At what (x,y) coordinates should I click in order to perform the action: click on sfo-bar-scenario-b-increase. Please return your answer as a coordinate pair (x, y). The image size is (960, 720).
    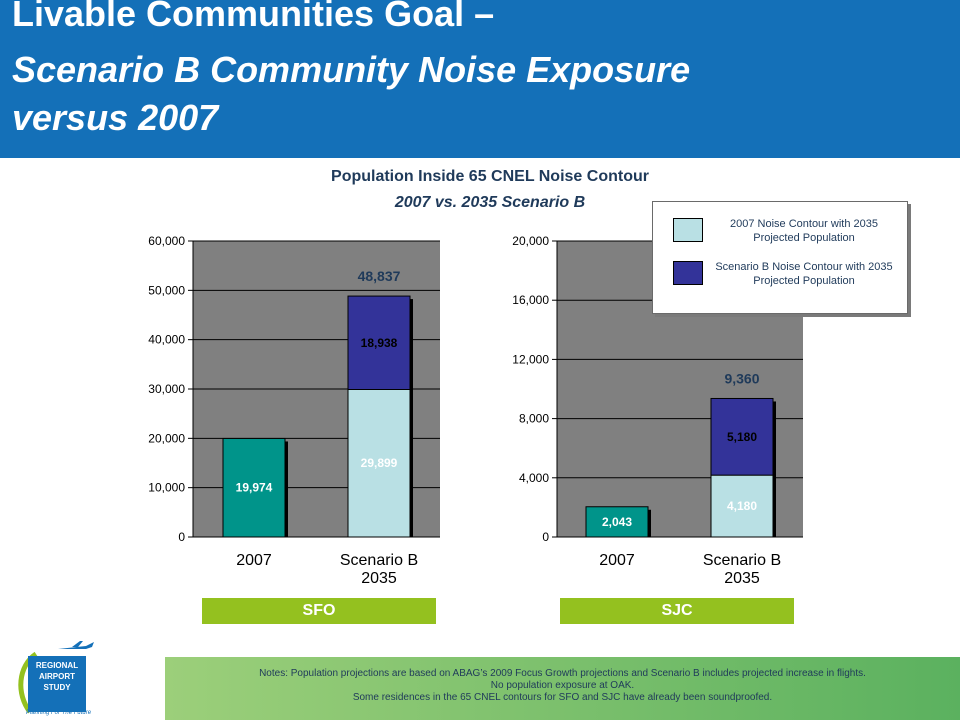
    Looking at the image, I should click on (379, 342).